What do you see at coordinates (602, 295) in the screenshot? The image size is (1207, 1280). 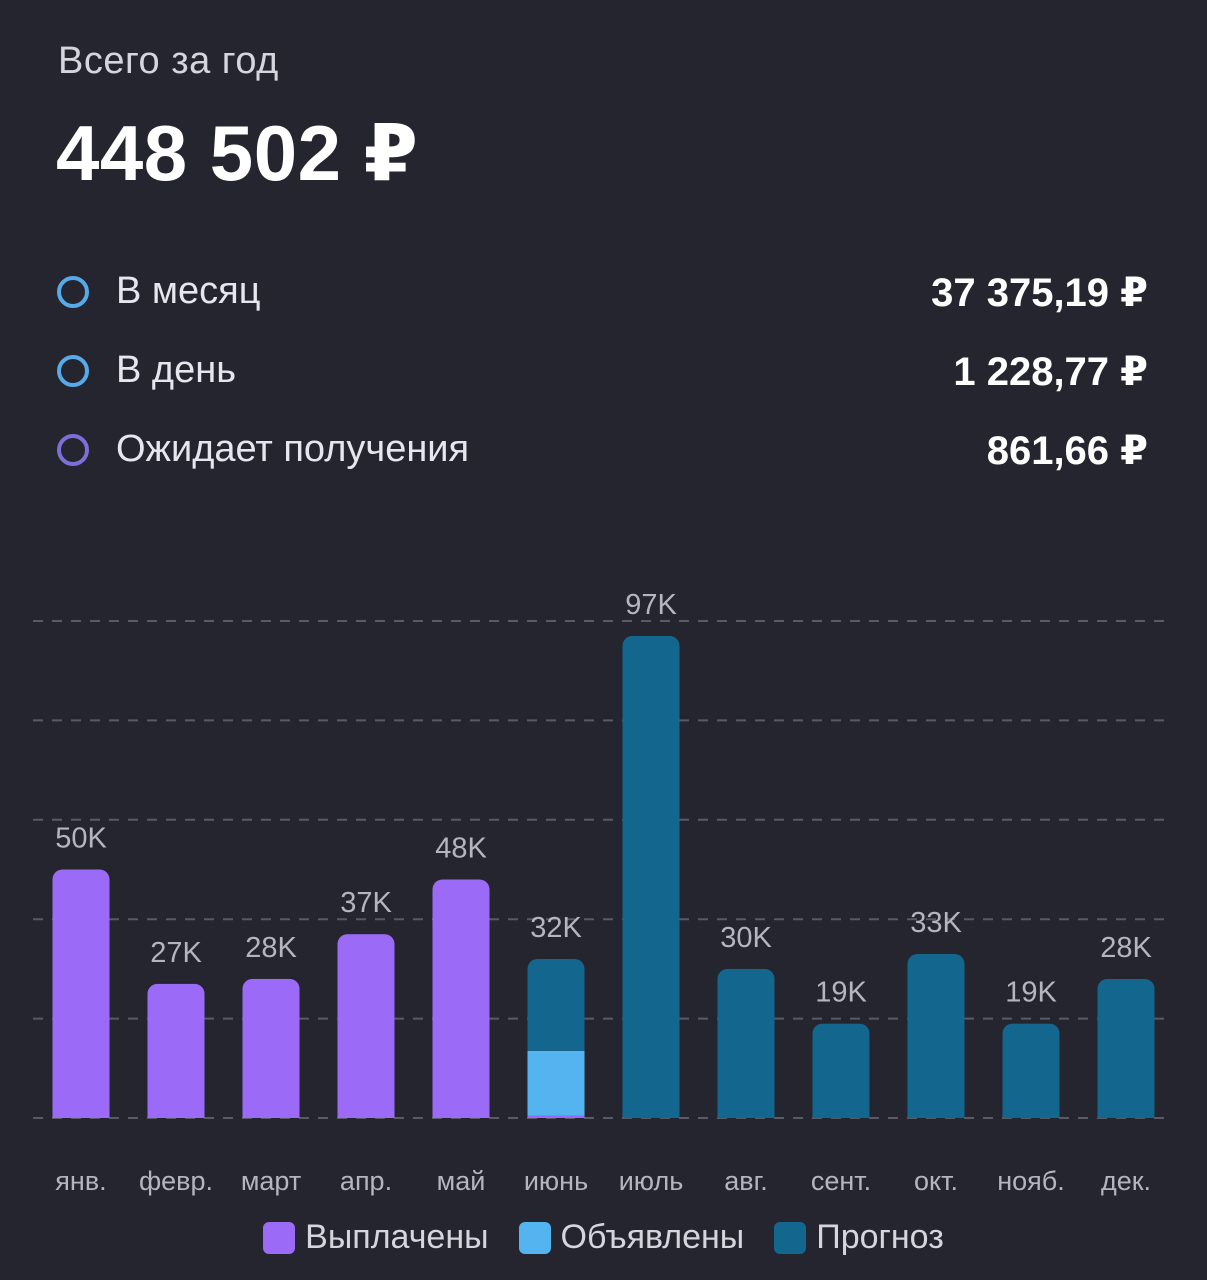 I see `stat-row-month: В месяц 37 375,19 ₽` at bounding box center [602, 295].